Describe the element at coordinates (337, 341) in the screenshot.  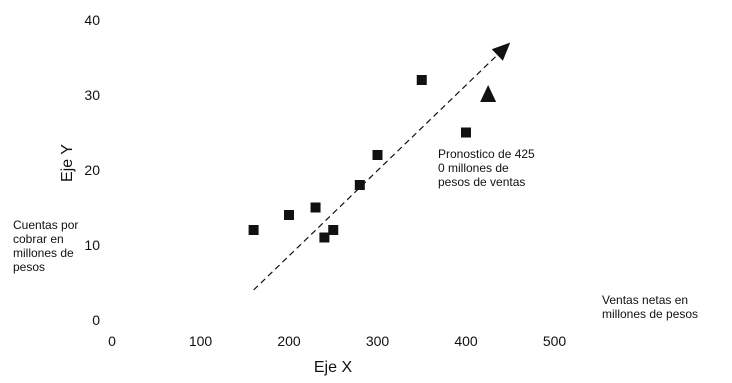
I see `x-tick-labels: 0 100 200 300 400 500` at that location.